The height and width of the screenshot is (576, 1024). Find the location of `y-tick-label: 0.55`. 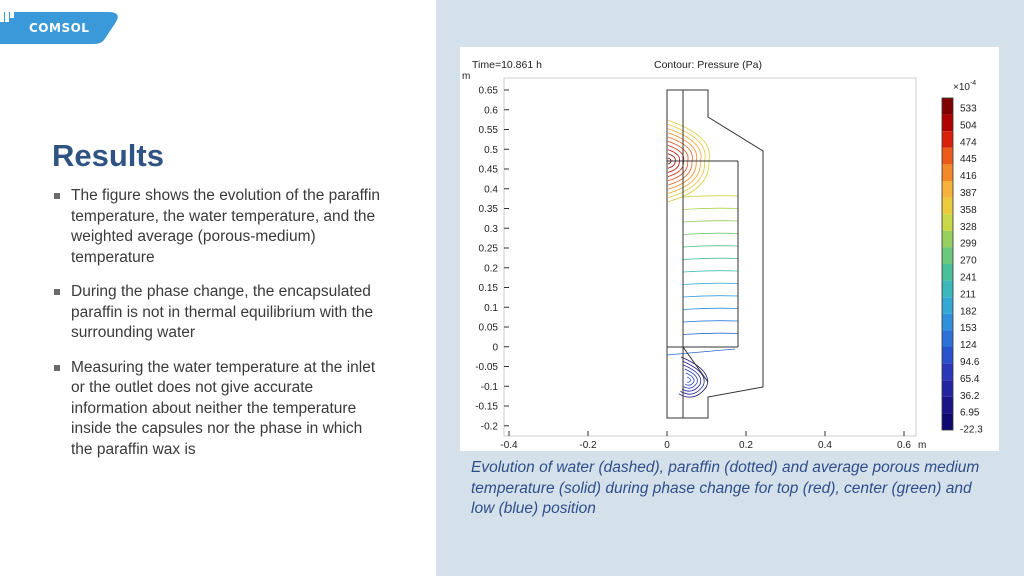

y-tick-label: 0.55 is located at coordinates (489, 130).